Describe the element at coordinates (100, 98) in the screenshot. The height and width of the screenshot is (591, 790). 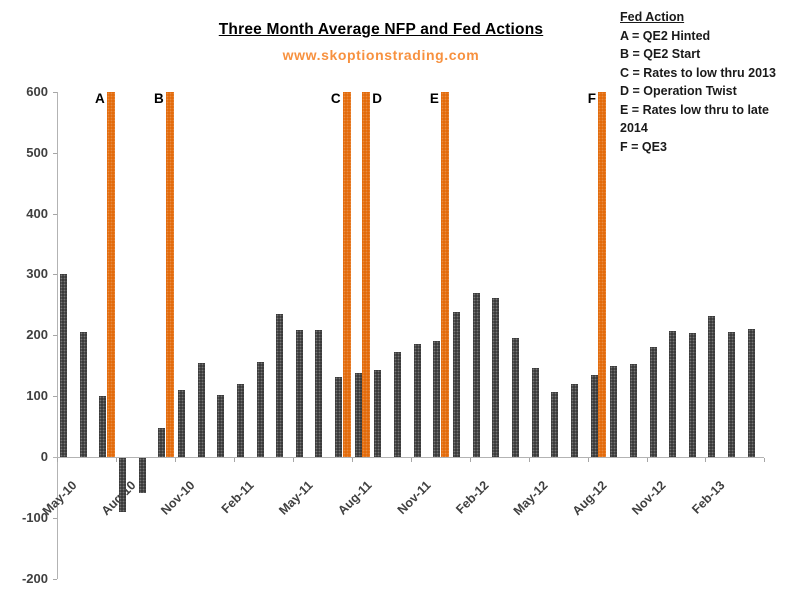
I see `fed-action-letter-A: A` at that location.